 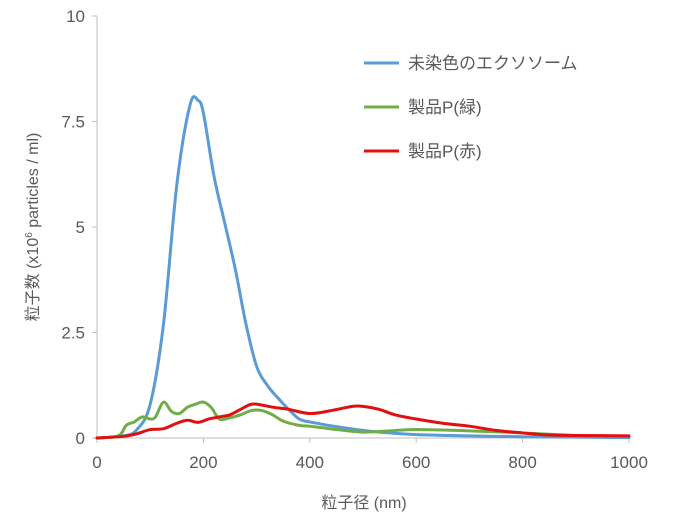 I want to click on y-axis-label-prefix: 粒子数 (x10, so click(x=33, y=280).